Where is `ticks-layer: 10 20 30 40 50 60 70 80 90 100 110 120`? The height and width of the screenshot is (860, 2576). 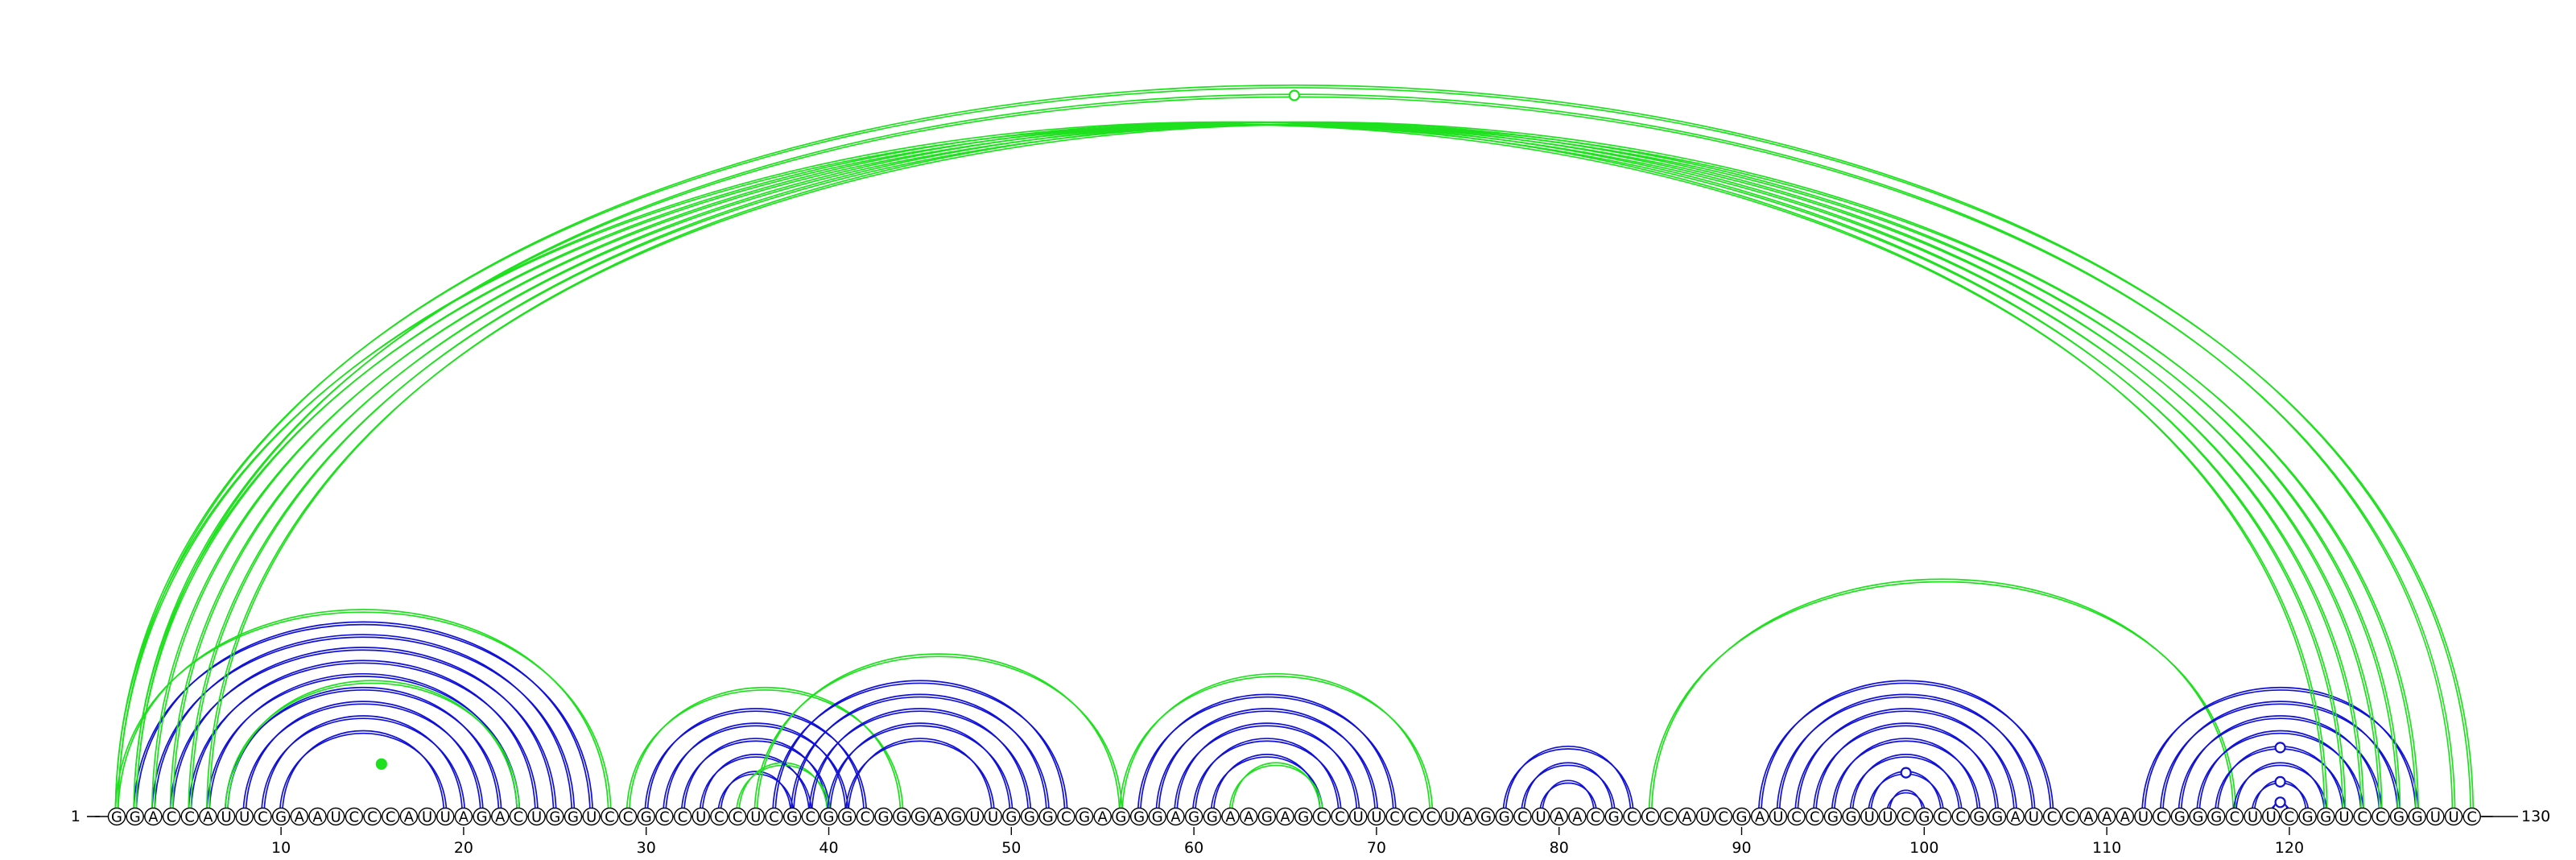 ticks-layer: 10 20 30 40 50 60 70 80 90 100 110 120 is located at coordinates (1287, 842).